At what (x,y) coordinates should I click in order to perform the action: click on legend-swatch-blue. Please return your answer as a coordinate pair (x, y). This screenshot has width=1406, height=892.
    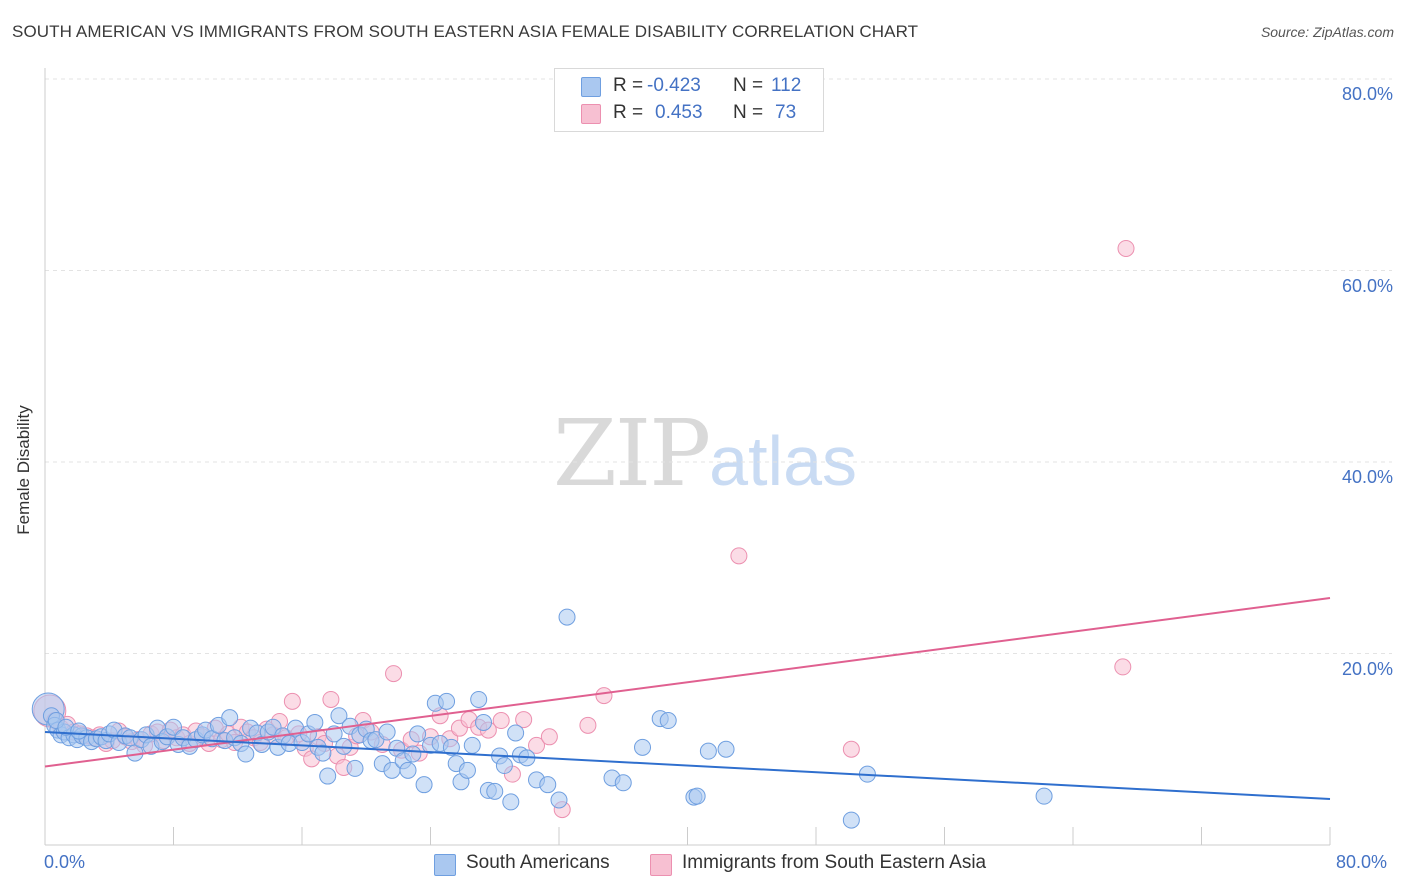
    Looking at the image, I should click on (591, 87).